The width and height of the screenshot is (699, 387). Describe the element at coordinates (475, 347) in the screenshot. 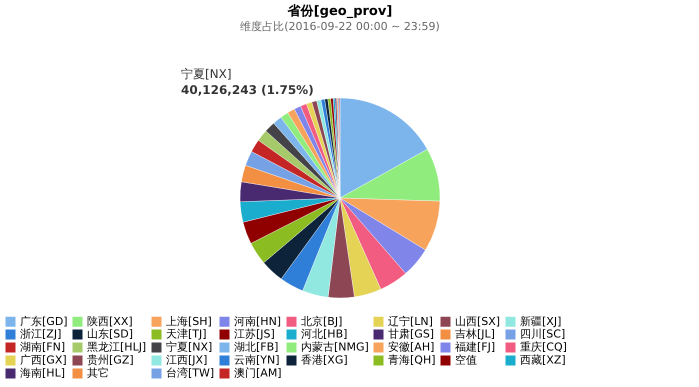

I see `legend-label: 福建[FJ]` at that location.